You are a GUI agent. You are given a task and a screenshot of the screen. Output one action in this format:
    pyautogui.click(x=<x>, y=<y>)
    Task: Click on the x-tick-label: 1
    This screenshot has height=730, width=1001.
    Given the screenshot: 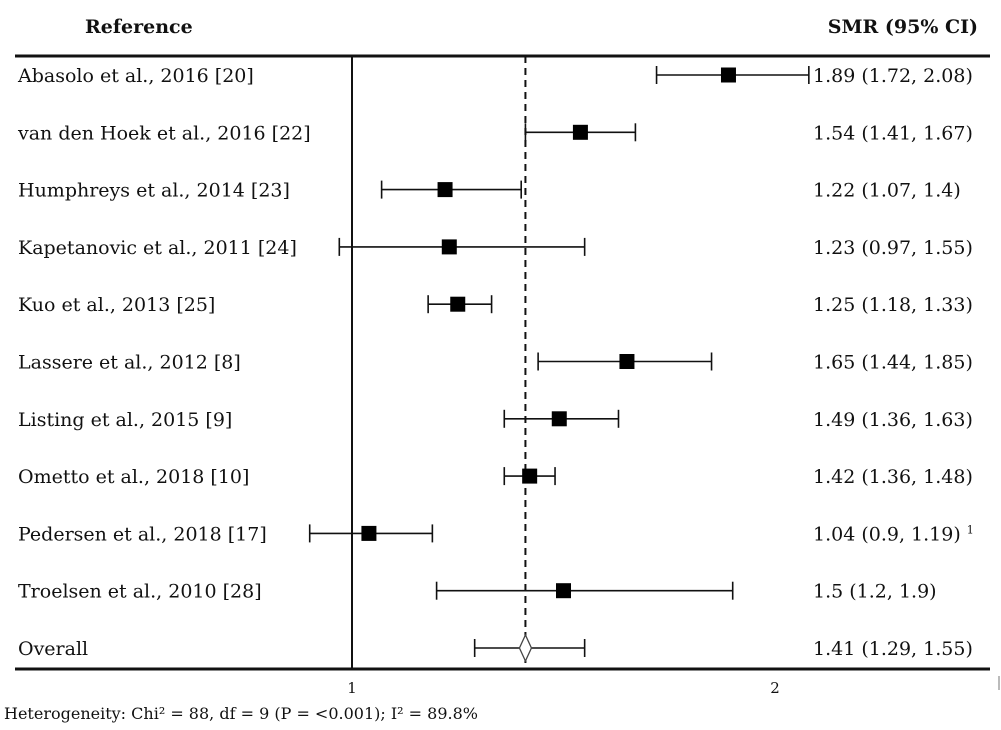 What is the action you would take?
    pyautogui.click(x=352, y=688)
    